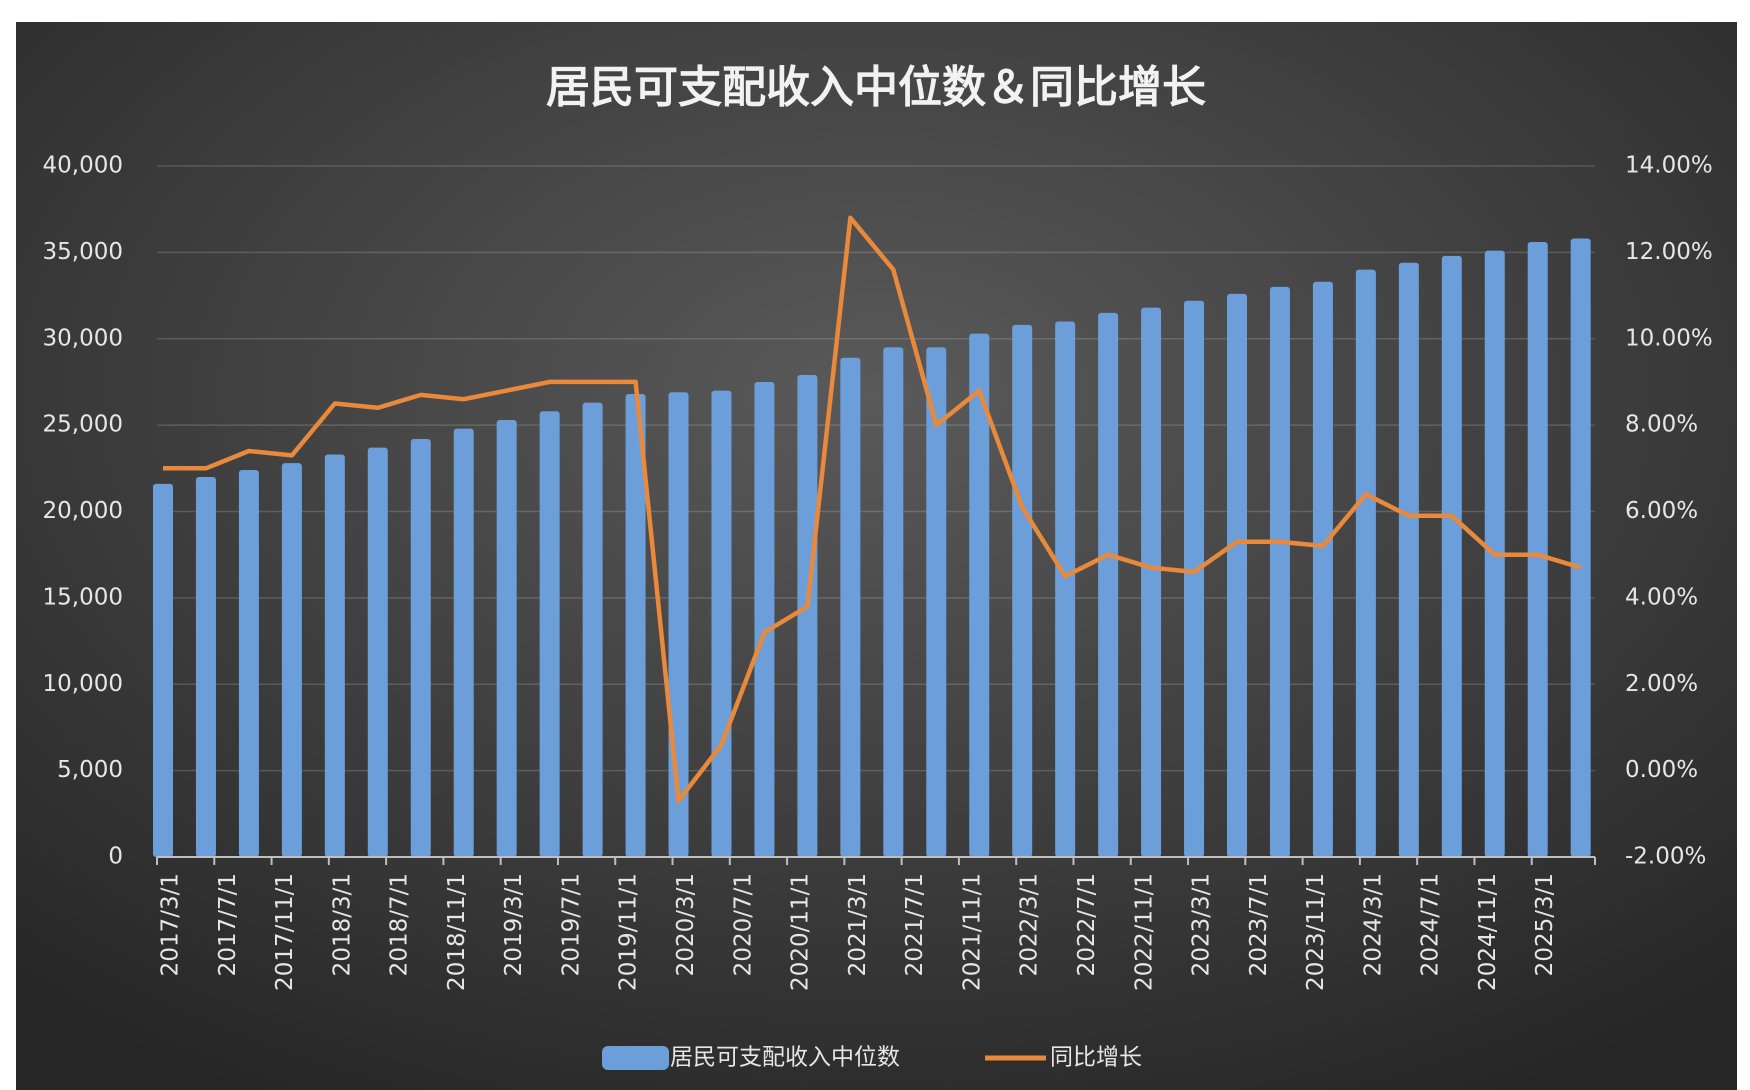 This screenshot has height=1090, width=1750. What do you see at coordinates (1661, 770) in the screenshot?
I see `y2-tick-label: 0.00%` at bounding box center [1661, 770].